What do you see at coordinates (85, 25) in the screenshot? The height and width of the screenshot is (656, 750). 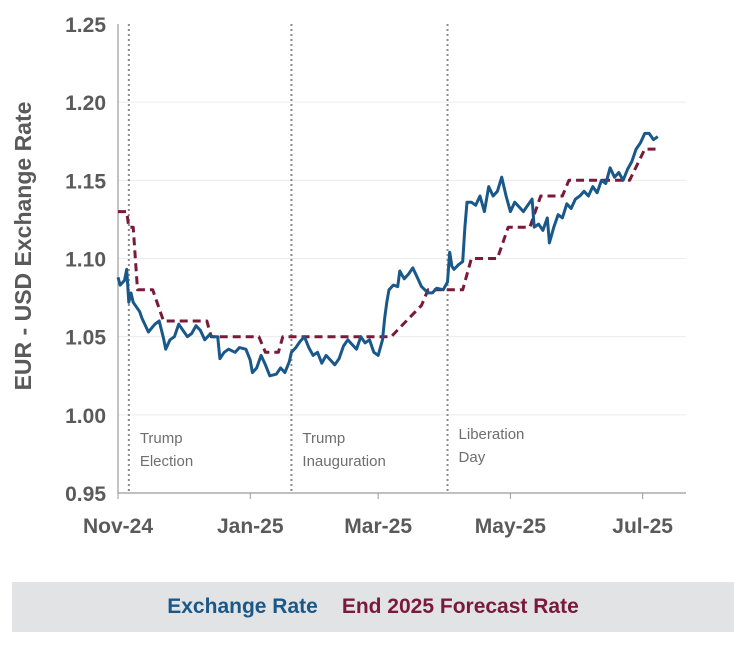 I see `y-tick-label: 1.25` at bounding box center [85, 25].